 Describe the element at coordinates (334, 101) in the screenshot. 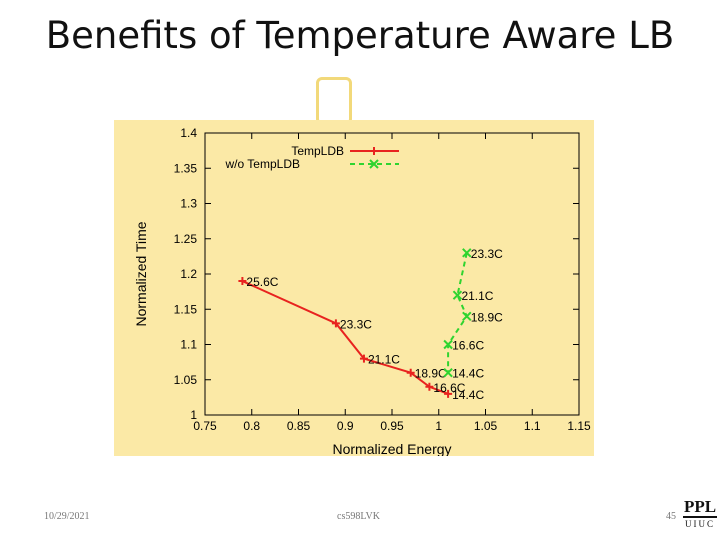

I see `image-placeholder-icon` at that location.